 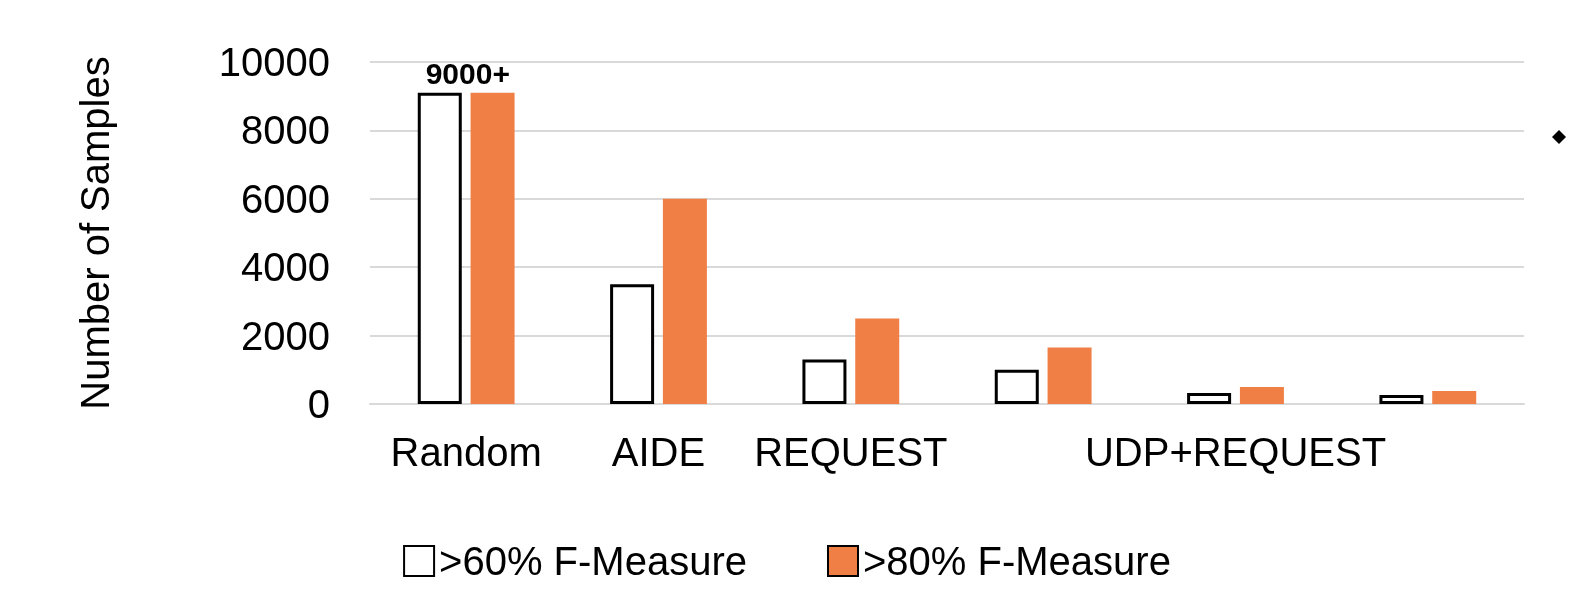 What do you see at coordinates (95, 233) in the screenshot?
I see `y-axis-title: Number of Samples` at bounding box center [95, 233].